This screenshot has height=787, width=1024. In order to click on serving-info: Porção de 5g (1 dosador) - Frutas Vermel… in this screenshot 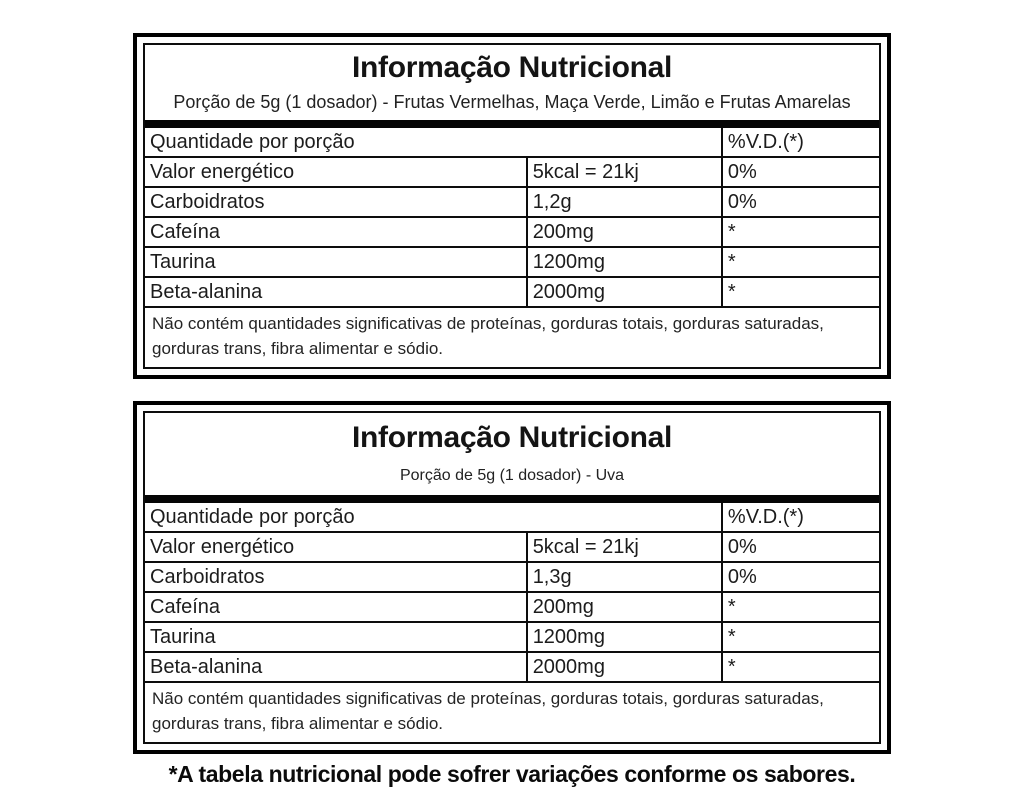, I will do `click(512, 102)`.